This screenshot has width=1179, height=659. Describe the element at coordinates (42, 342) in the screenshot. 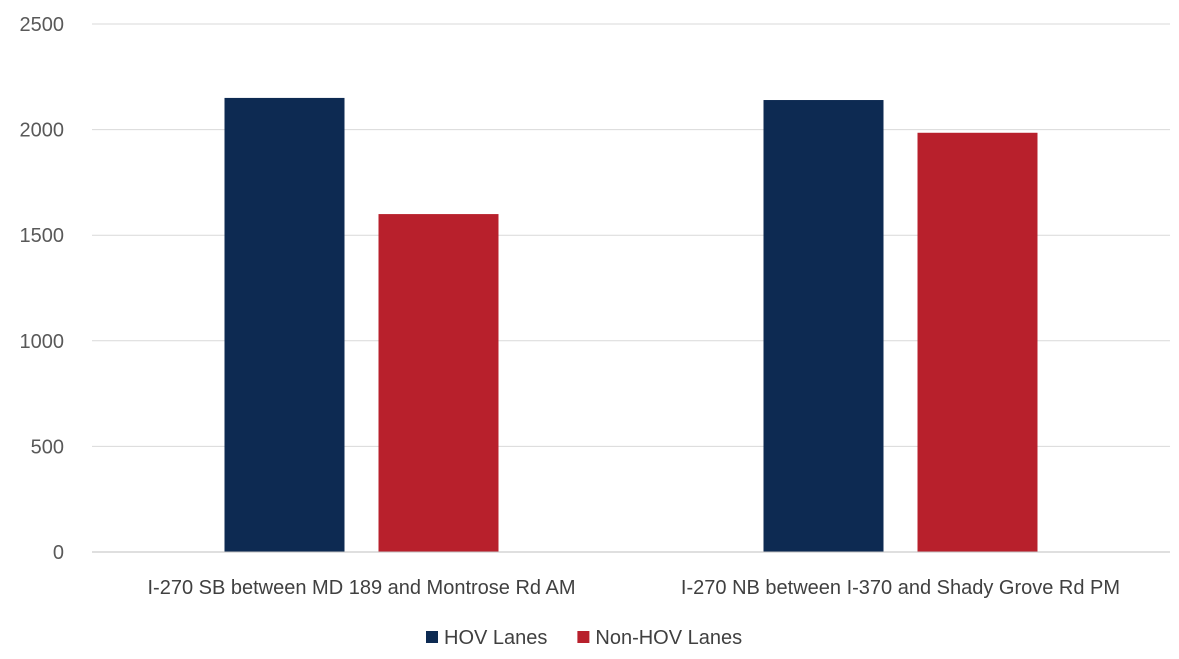

I see `y-tick-label: 1000` at that location.